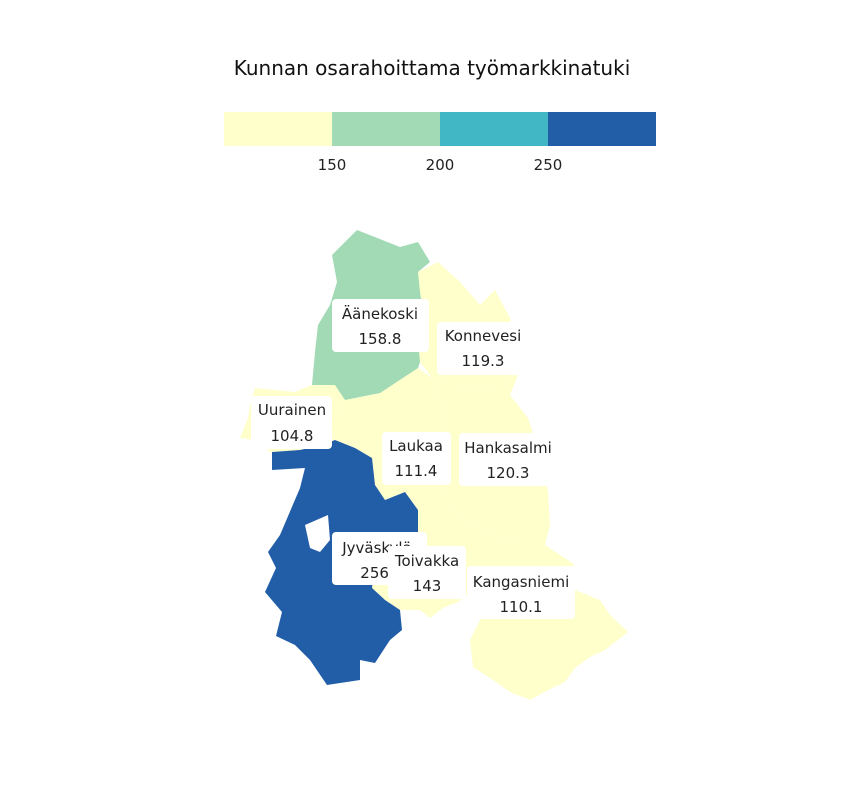  What do you see at coordinates (416, 471) in the screenshot?
I see `label-laukaa-value: 111.4` at bounding box center [416, 471].